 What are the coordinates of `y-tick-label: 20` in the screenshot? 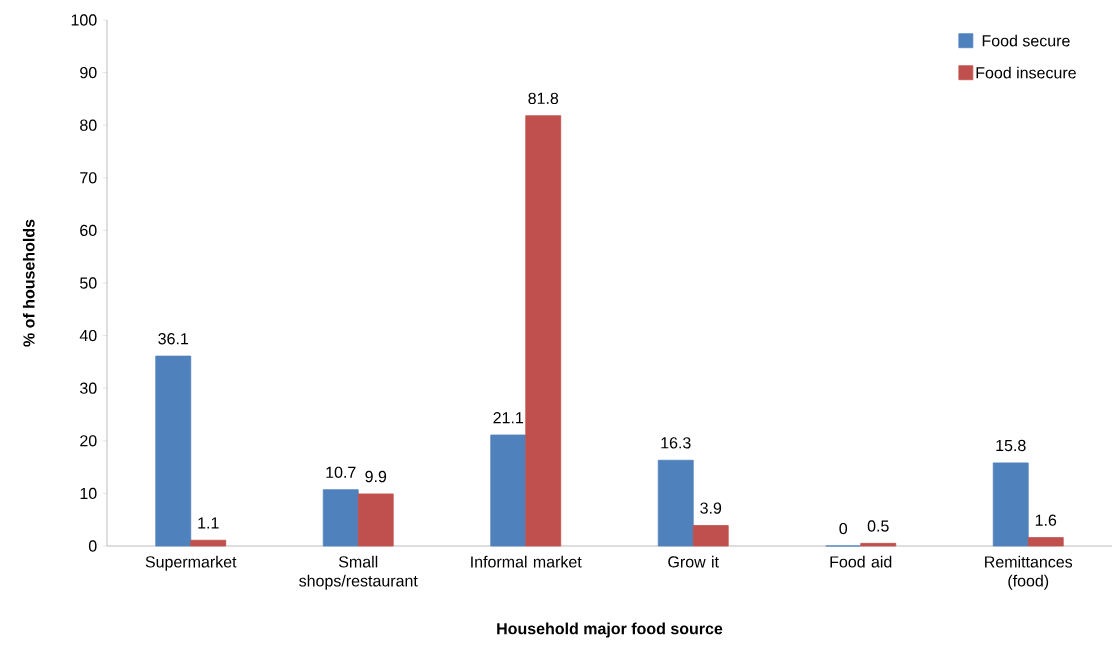 It's located at (88, 441).